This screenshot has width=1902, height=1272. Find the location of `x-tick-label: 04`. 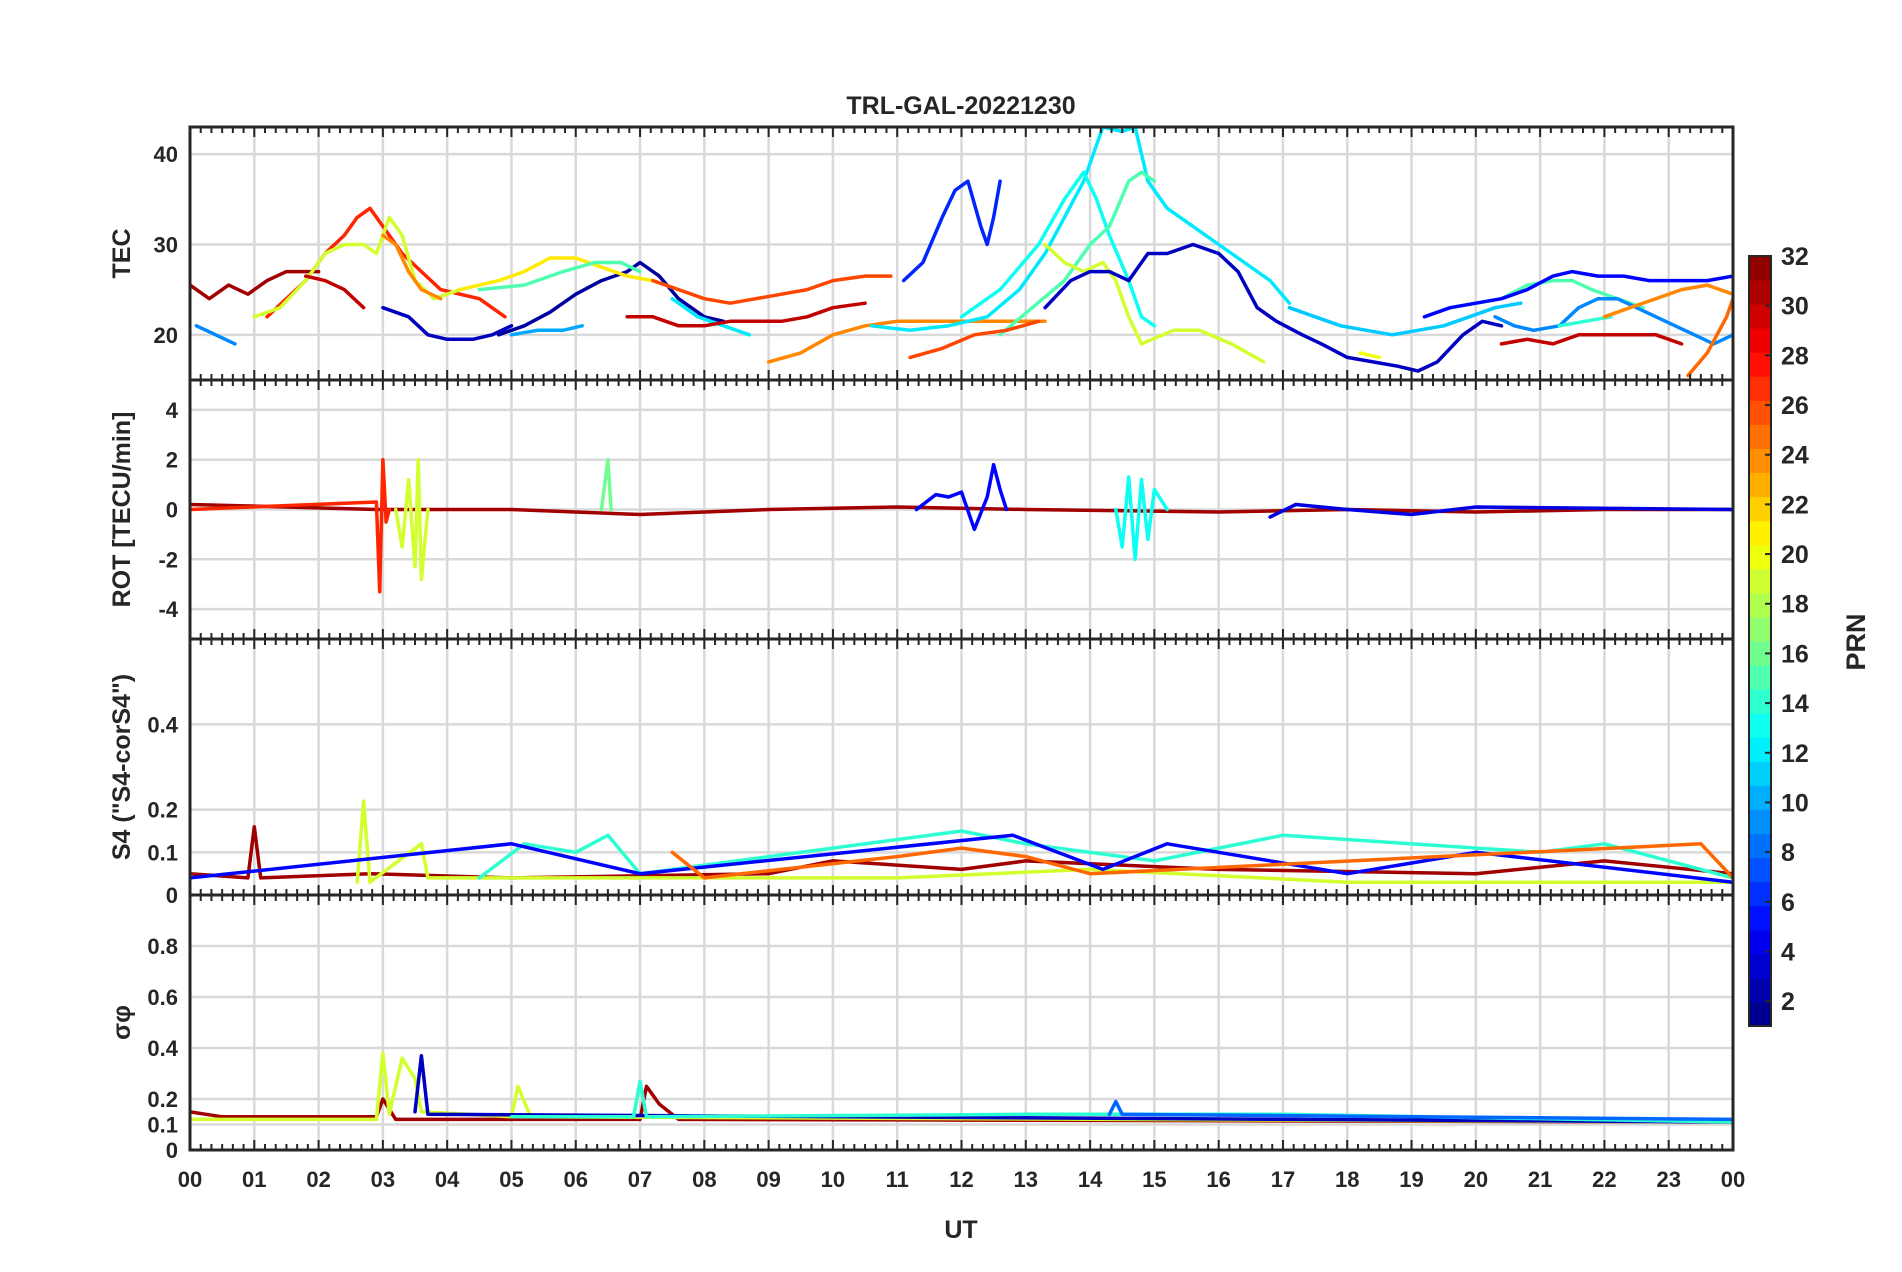

x-tick-label: 04 is located at coordinates (447, 1179).